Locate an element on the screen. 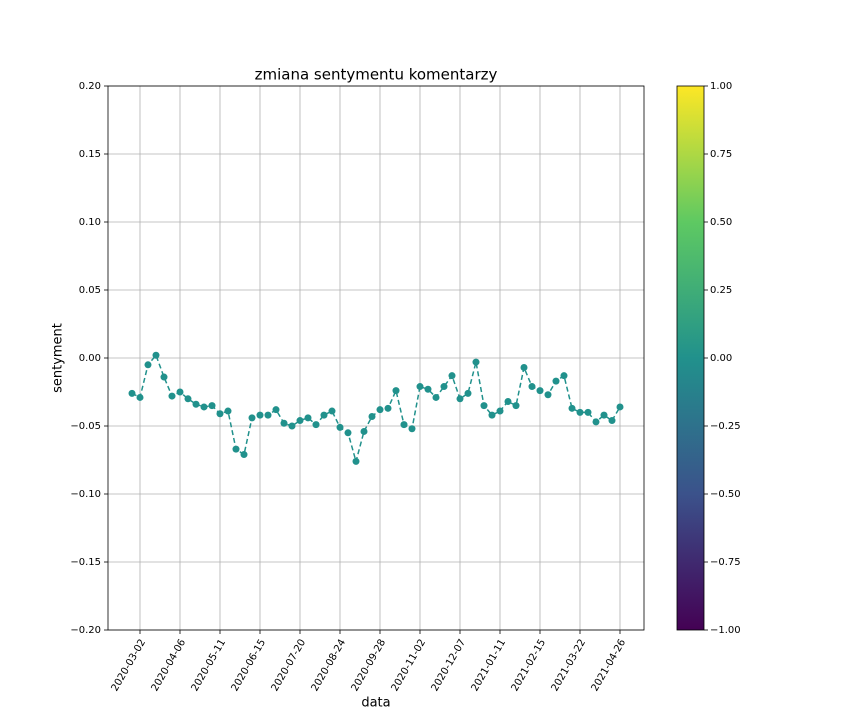  y-tick-label: −0.20 is located at coordinates (85, 630).